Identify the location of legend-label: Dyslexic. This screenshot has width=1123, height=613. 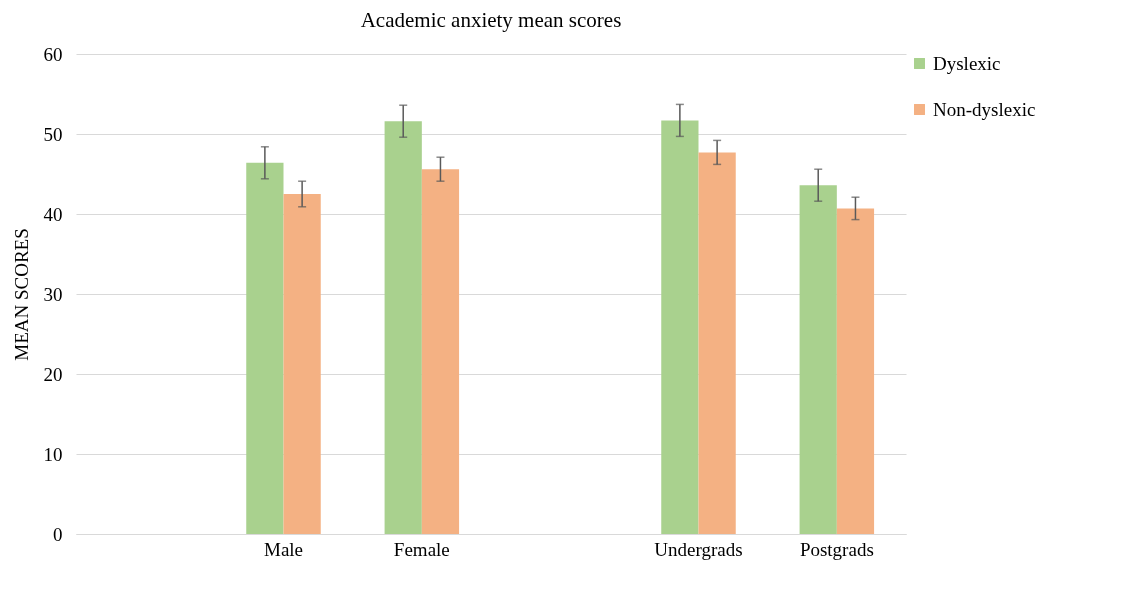
(967, 63).